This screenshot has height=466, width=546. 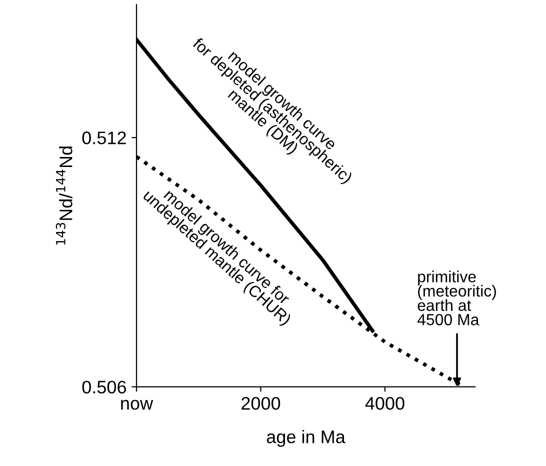 I want to click on x-tick-label: 4000, so click(x=384, y=403).